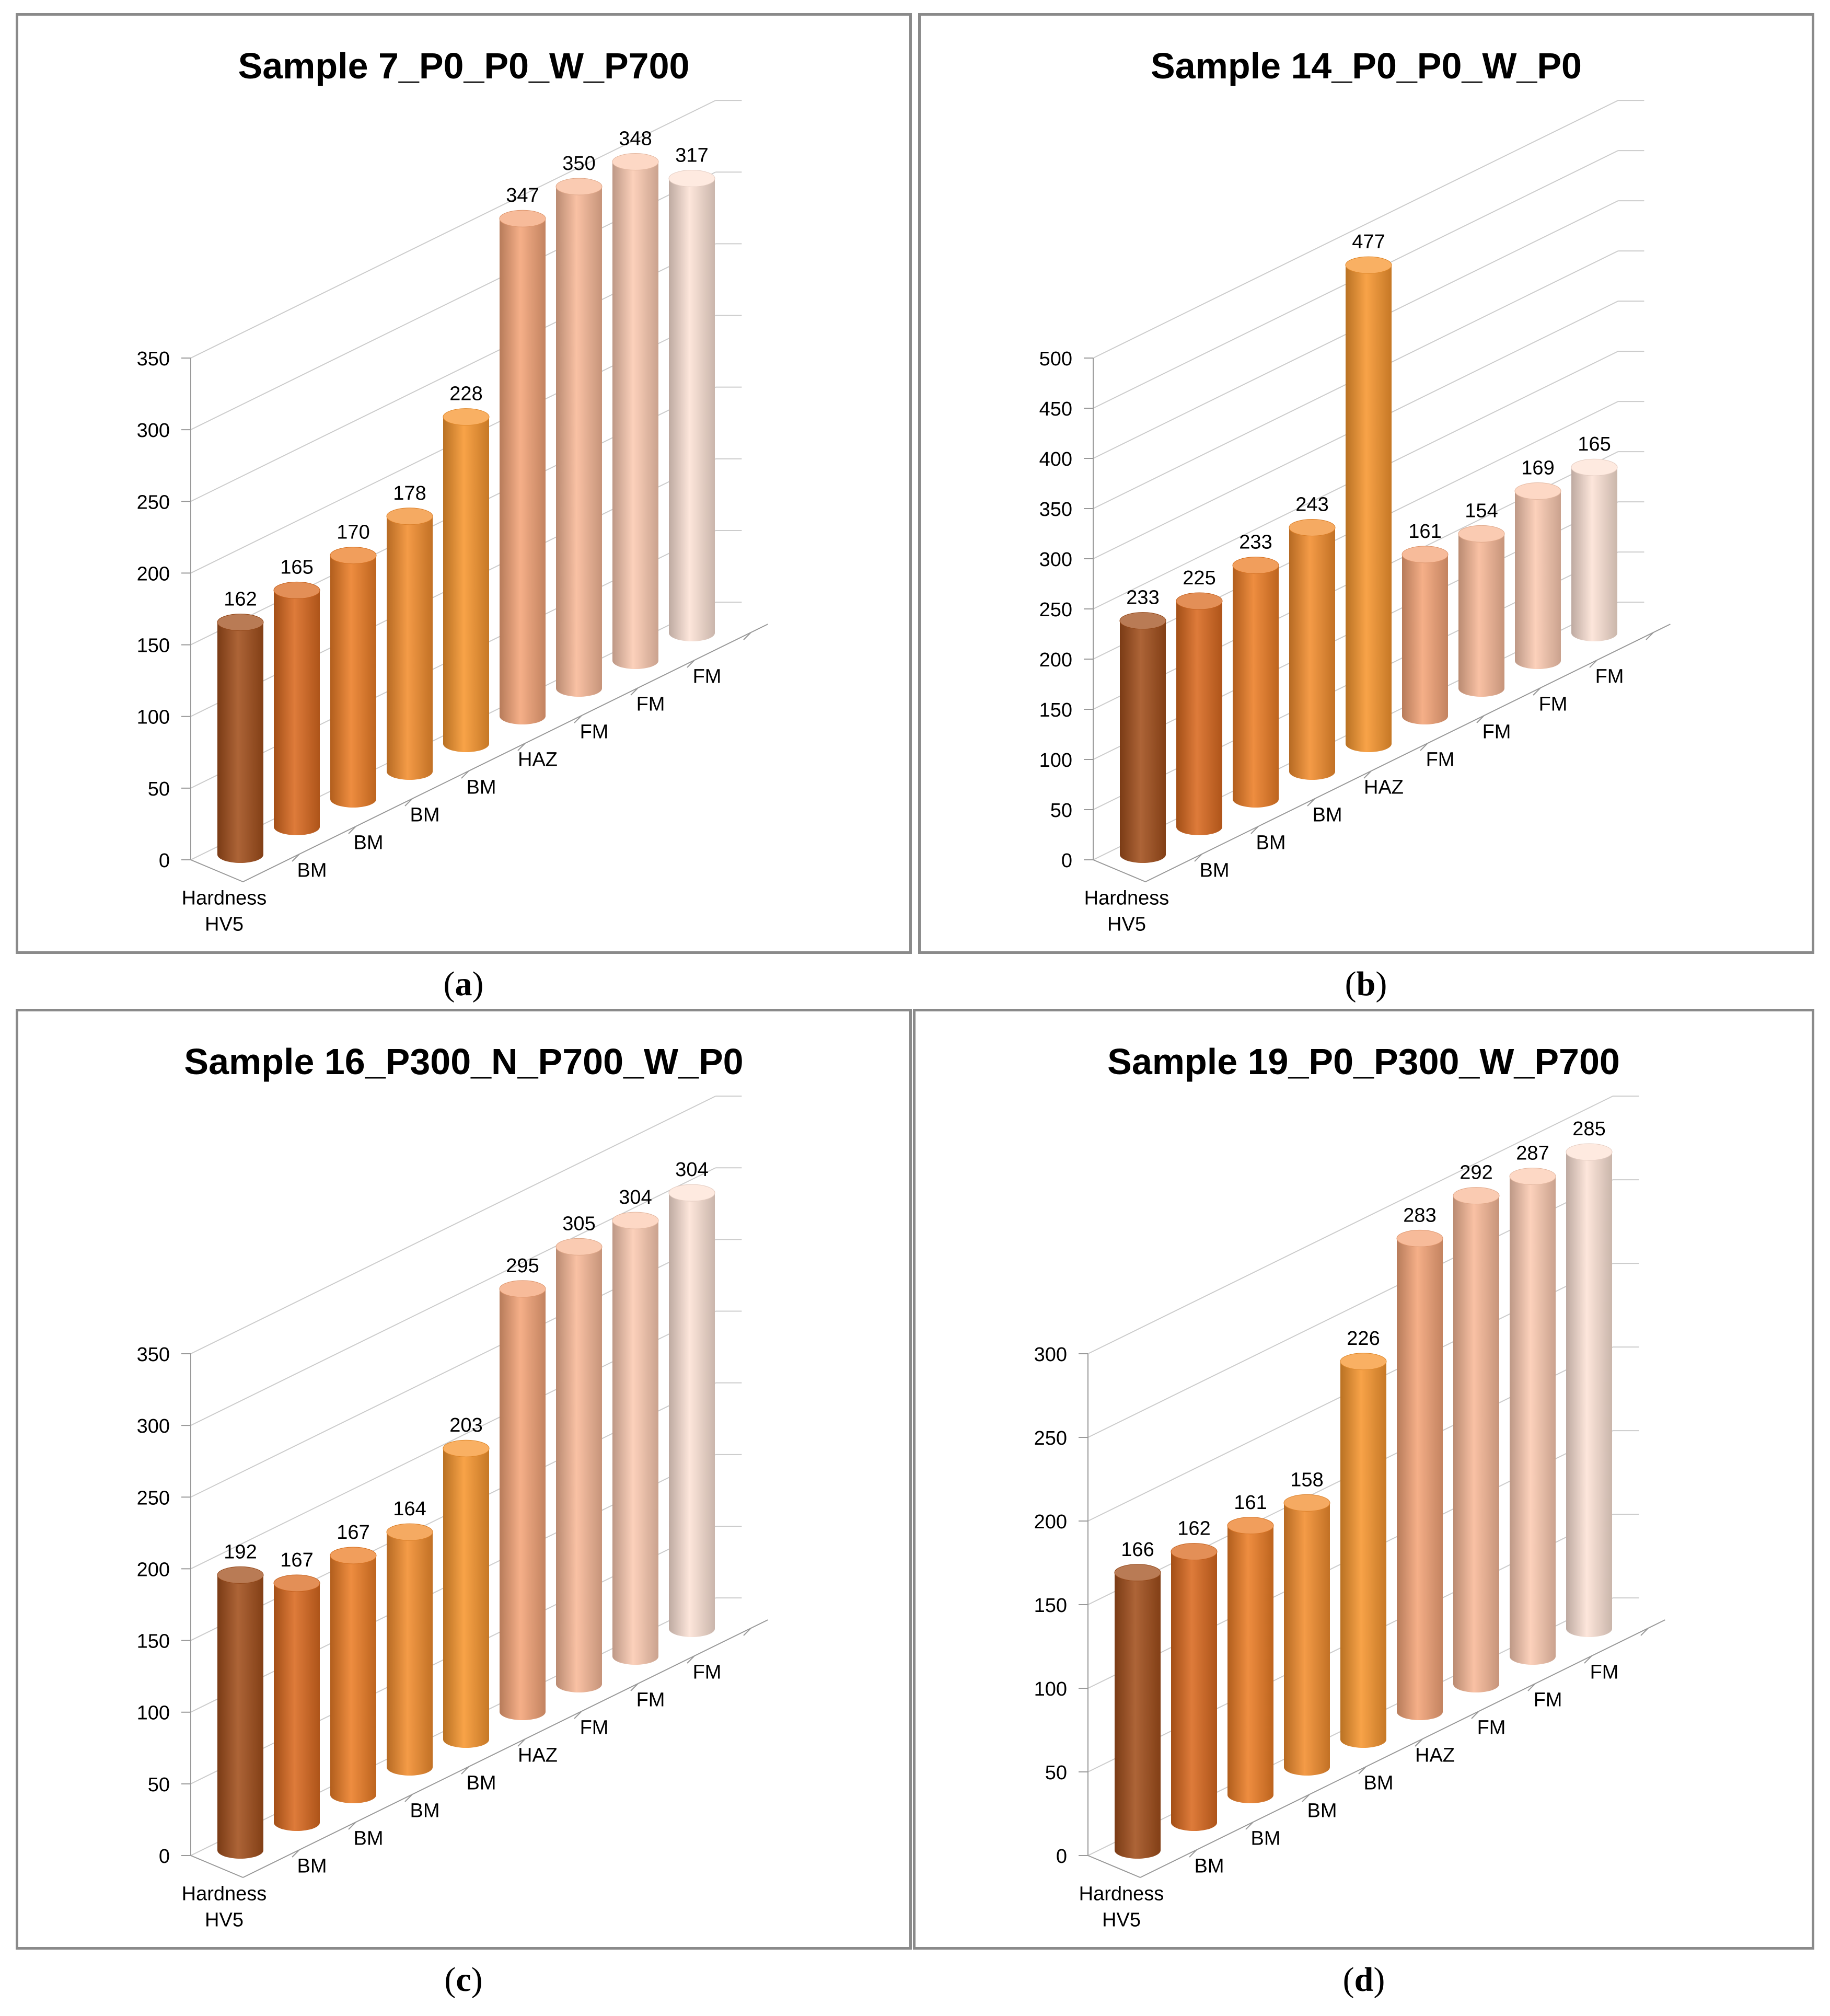 The height and width of the screenshot is (2016, 1830). What do you see at coordinates (353, 533) in the screenshot?
I see `data-label: 170` at bounding box center [353, 533].